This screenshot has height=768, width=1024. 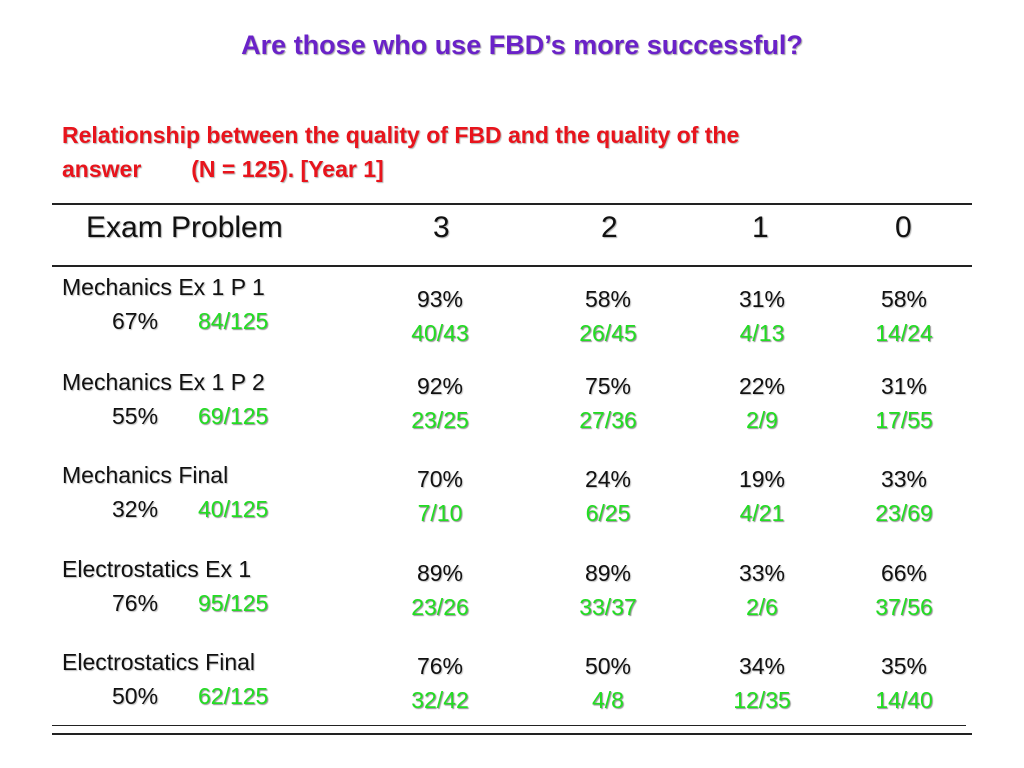 What do you see at coordinates (440, 299) in the screenshot?
I see `cell-percent: 93%` at bounding box center [440, 299].